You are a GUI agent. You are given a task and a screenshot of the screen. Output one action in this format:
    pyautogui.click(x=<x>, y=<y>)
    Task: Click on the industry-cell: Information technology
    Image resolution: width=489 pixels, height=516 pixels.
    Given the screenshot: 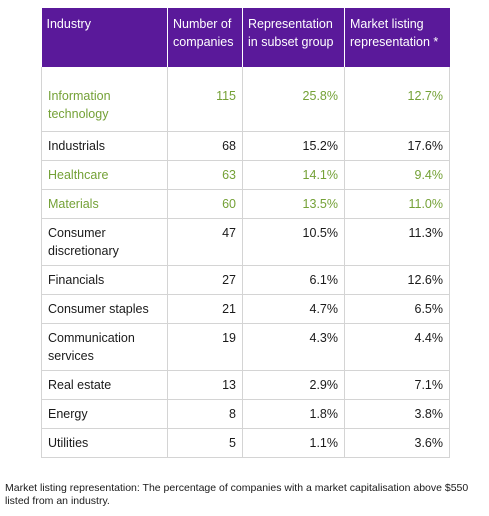 What is the action you would take?
    pyautogui.click(x=104, y=99)
    